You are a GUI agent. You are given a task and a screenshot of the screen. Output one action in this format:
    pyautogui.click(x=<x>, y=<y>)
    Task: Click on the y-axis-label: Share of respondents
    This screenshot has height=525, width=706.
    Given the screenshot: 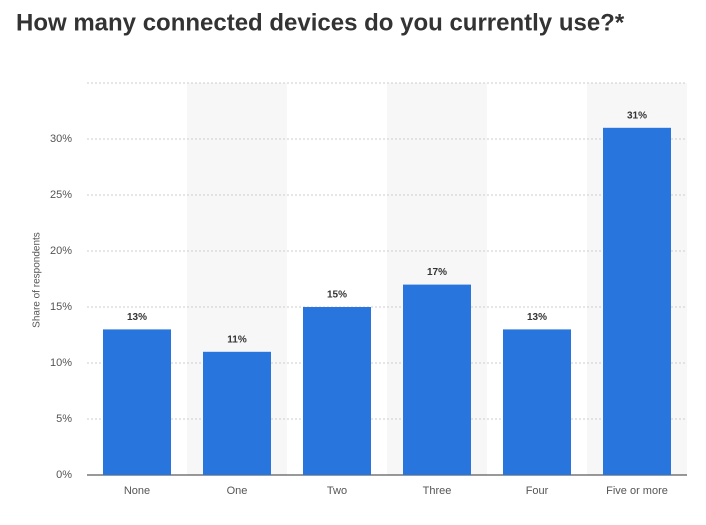 What is the action you would take?
    pyautogui.click(x=37, y=280)
    